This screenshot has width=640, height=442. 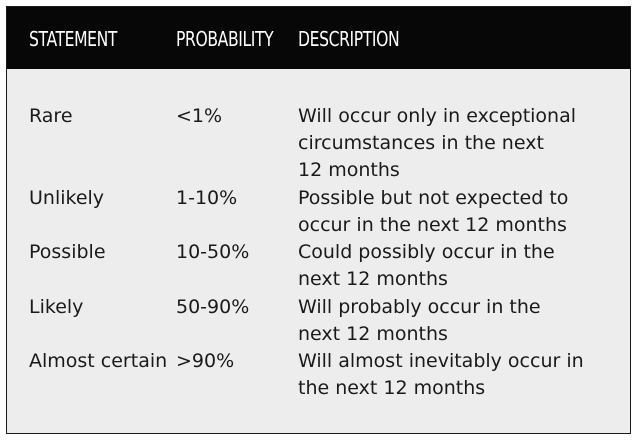 I want to click on description-line: the next 12 months, so click(x=392, y=388).